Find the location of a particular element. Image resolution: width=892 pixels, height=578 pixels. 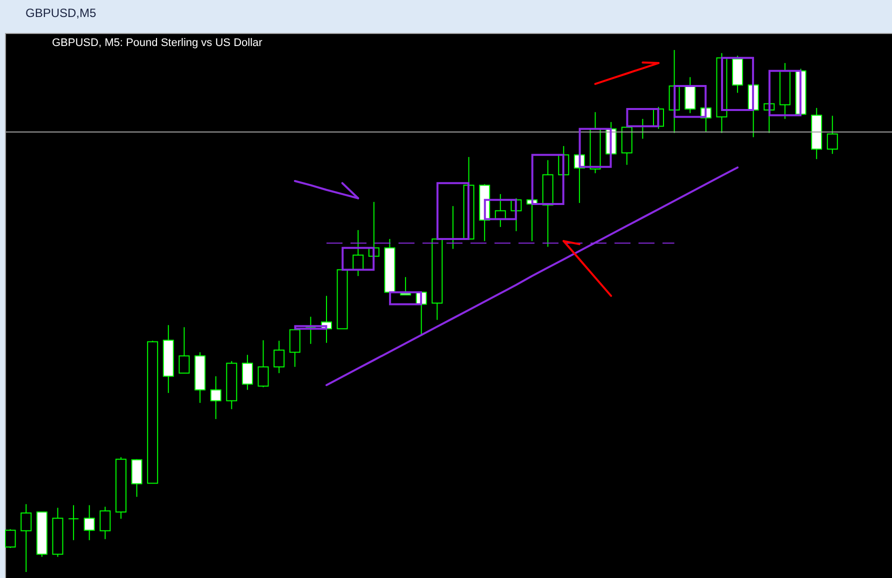

chart-subtitle: GBPUSD, M5: Pound Sterling vs US Dollar is located at coordinates (157, 43).